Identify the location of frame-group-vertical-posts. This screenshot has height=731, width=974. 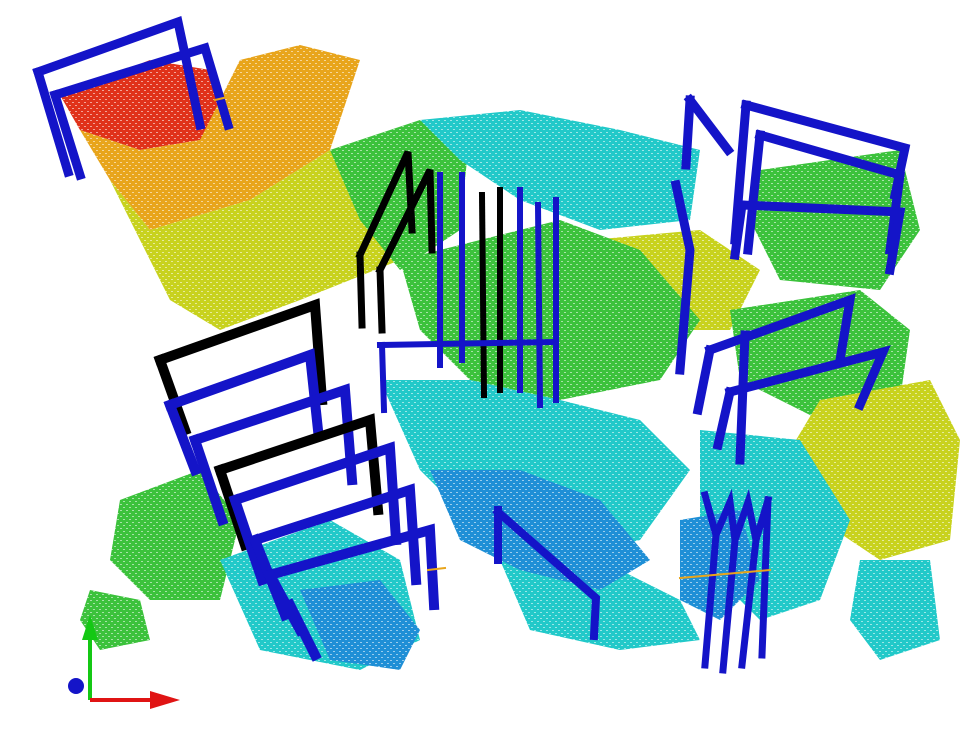
(467, 293).